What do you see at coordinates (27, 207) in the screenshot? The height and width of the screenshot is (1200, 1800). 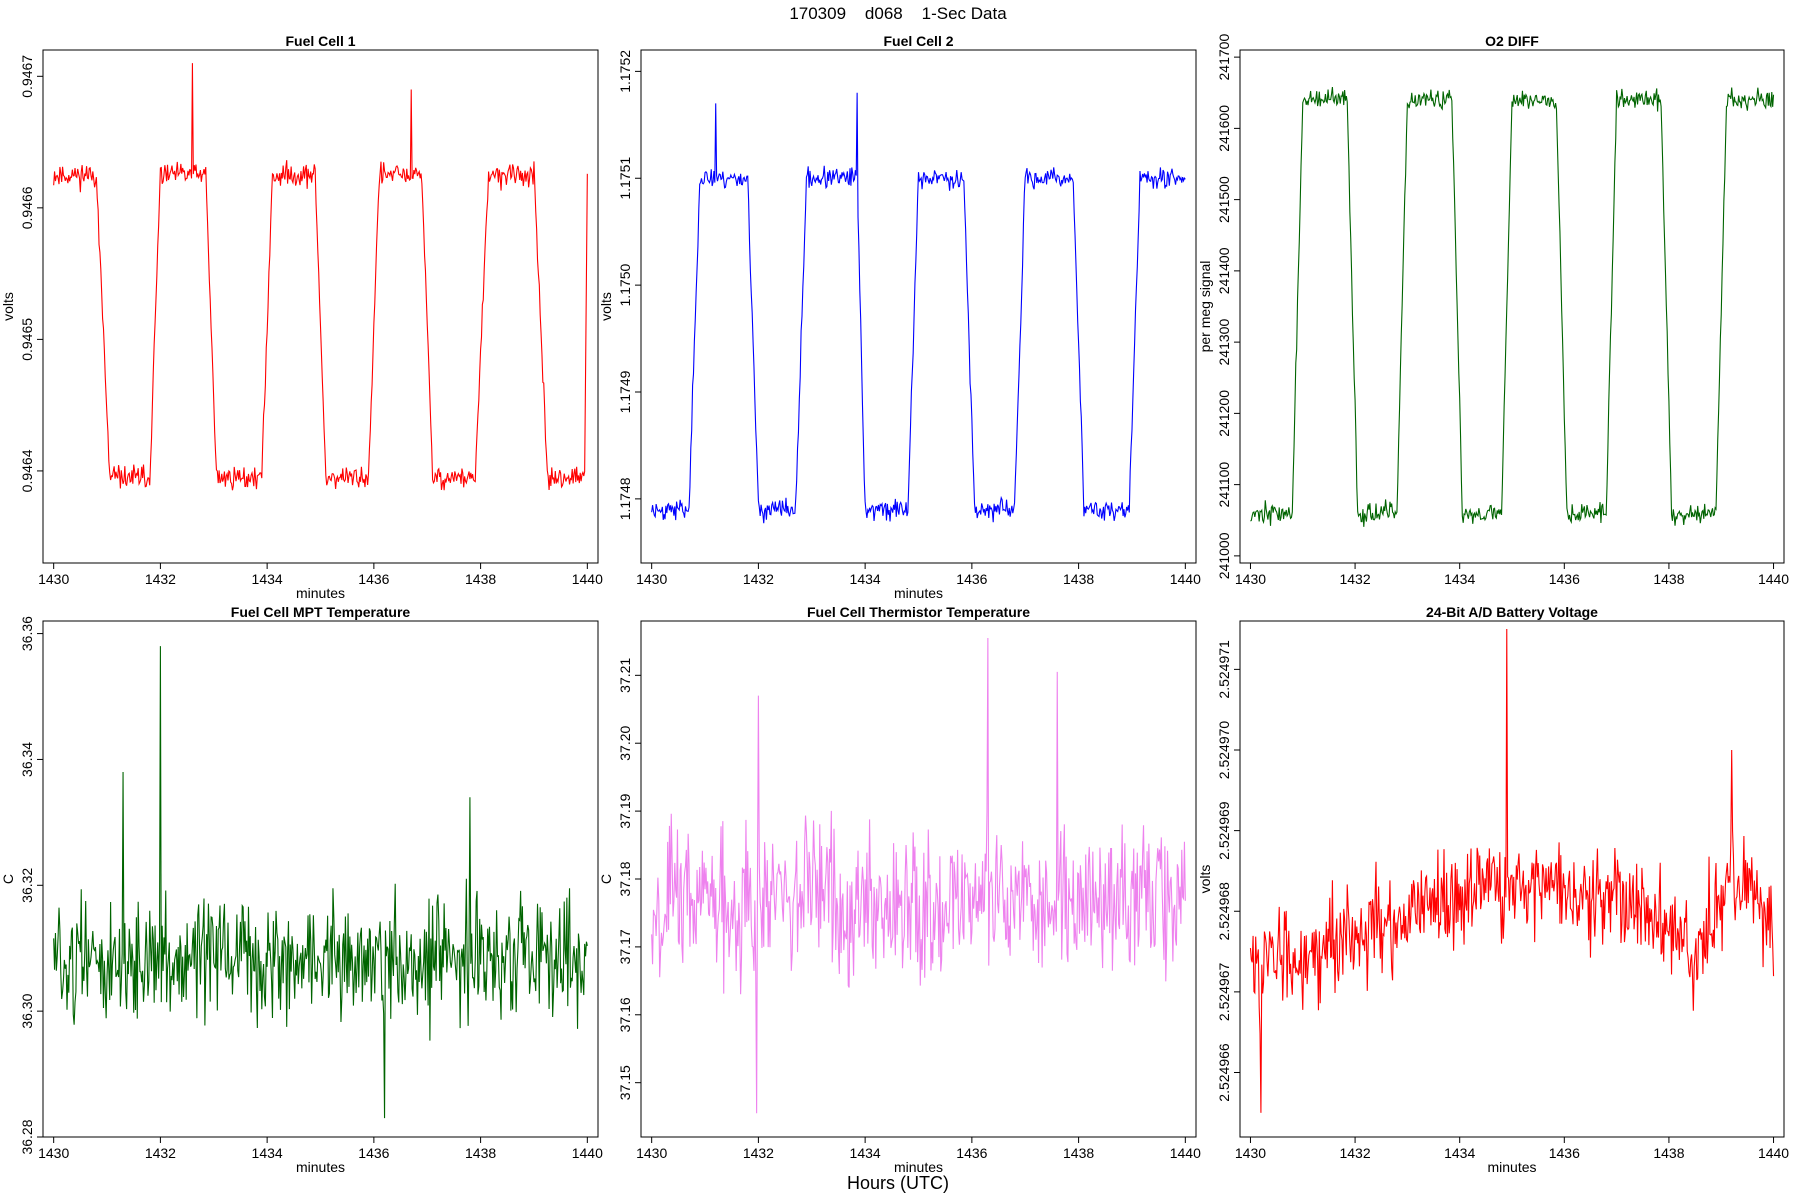 I see `y-tick-label: 0.9466` at bounding box center [27, 207].